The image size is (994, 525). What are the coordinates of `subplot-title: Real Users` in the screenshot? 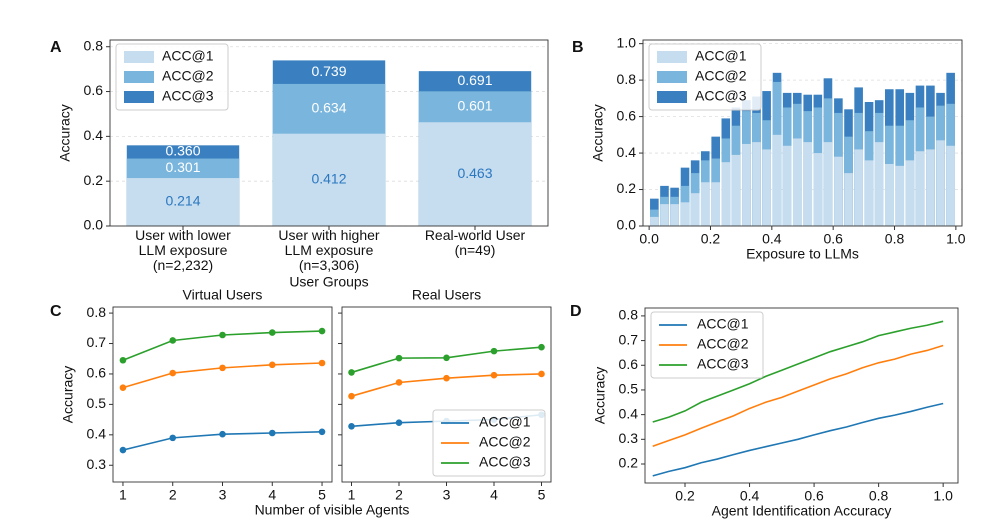 It's located at (446, 295).